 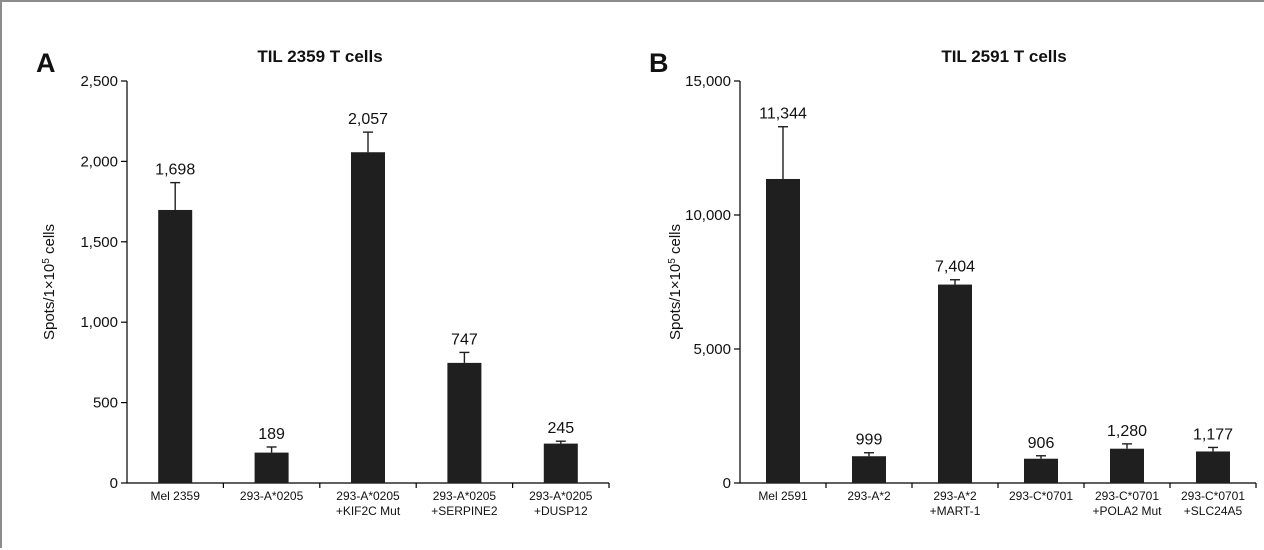 What do you see at coordinates (1213, 434) in the screenshot?
I see `data-label: 1,177` at bounding box center [1213, 434].